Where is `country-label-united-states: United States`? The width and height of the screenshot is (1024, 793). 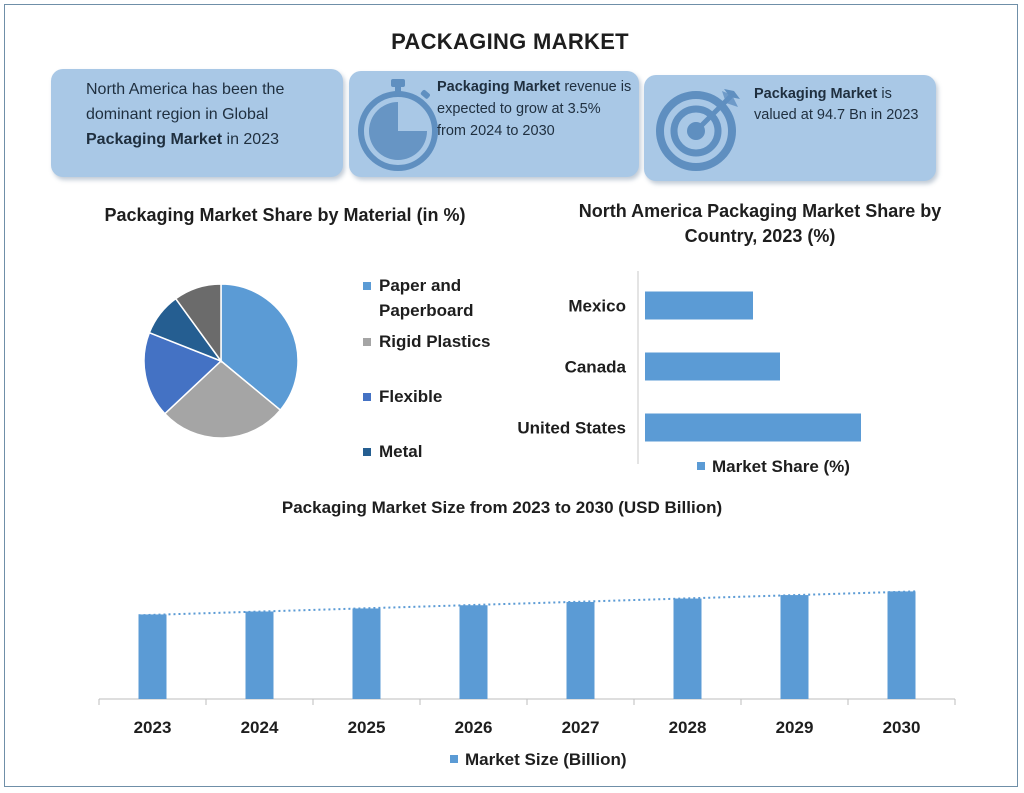 country-label-united-states: United States is located at coordinates (571, 428).